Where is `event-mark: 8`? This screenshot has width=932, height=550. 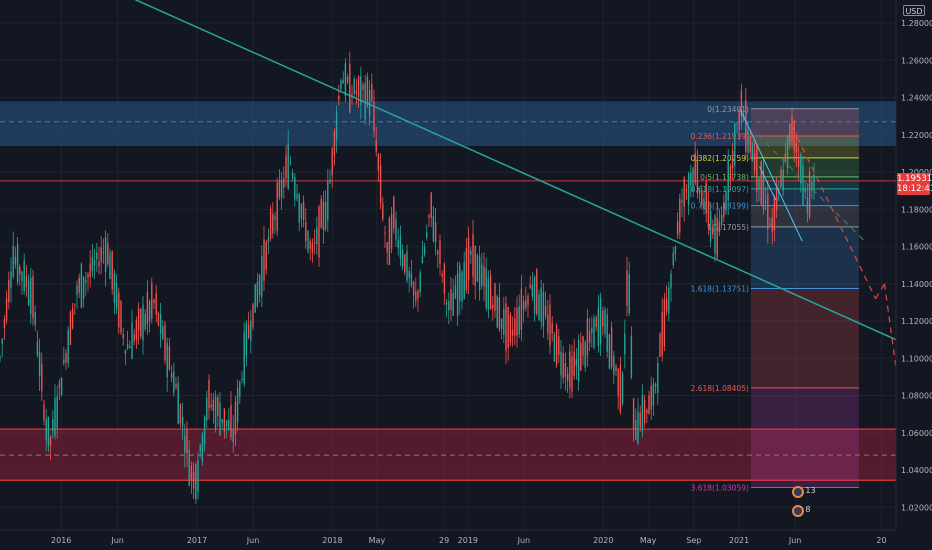
event-mark: 8 is located at coordinates (801, 511).